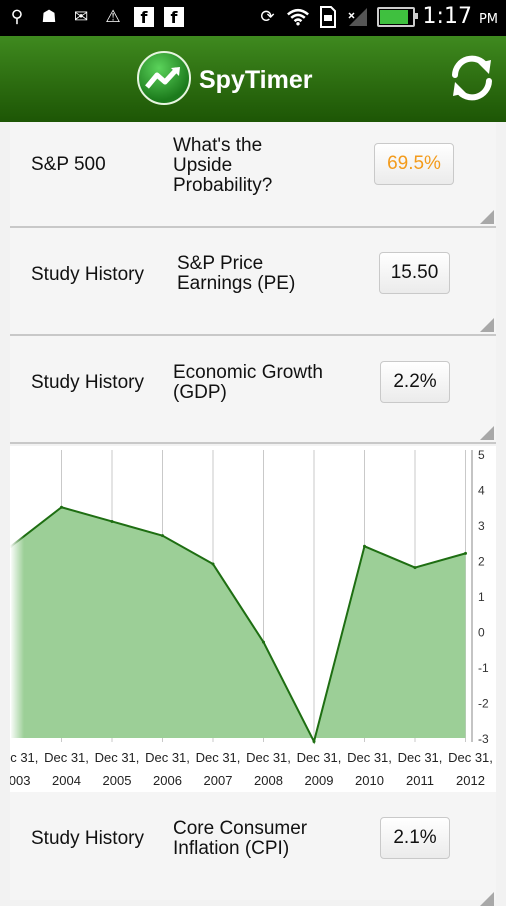  Describe the element at coordinates (414, 164) in the screenshot. I see `upside-probability-value-button: 69.5%` at that location.